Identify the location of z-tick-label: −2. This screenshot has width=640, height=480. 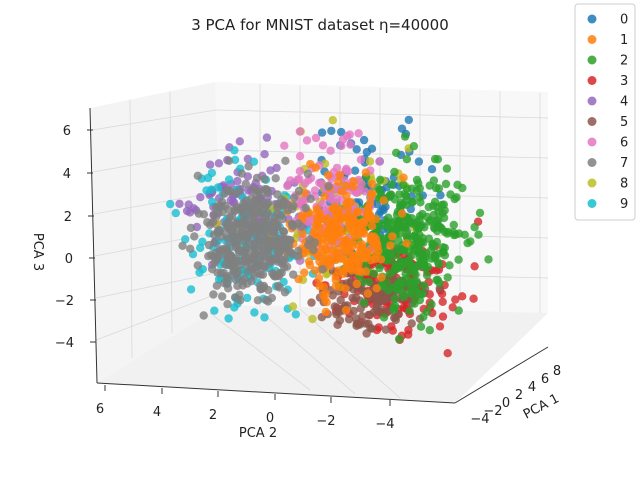
(64, 301).